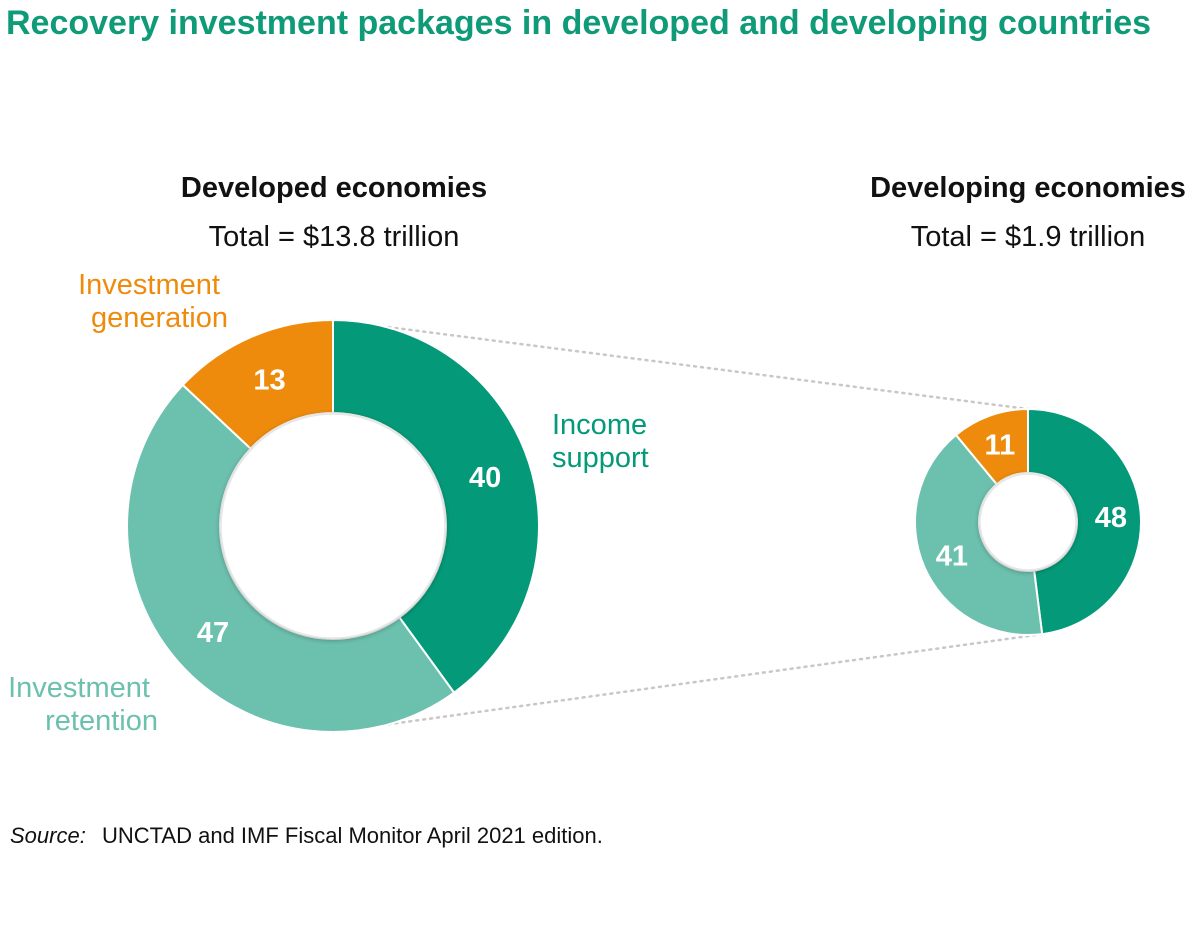  Describe the element at coordinates (1028, 188) in the screenshot. I see `developing-title: Developing economies` at that location.